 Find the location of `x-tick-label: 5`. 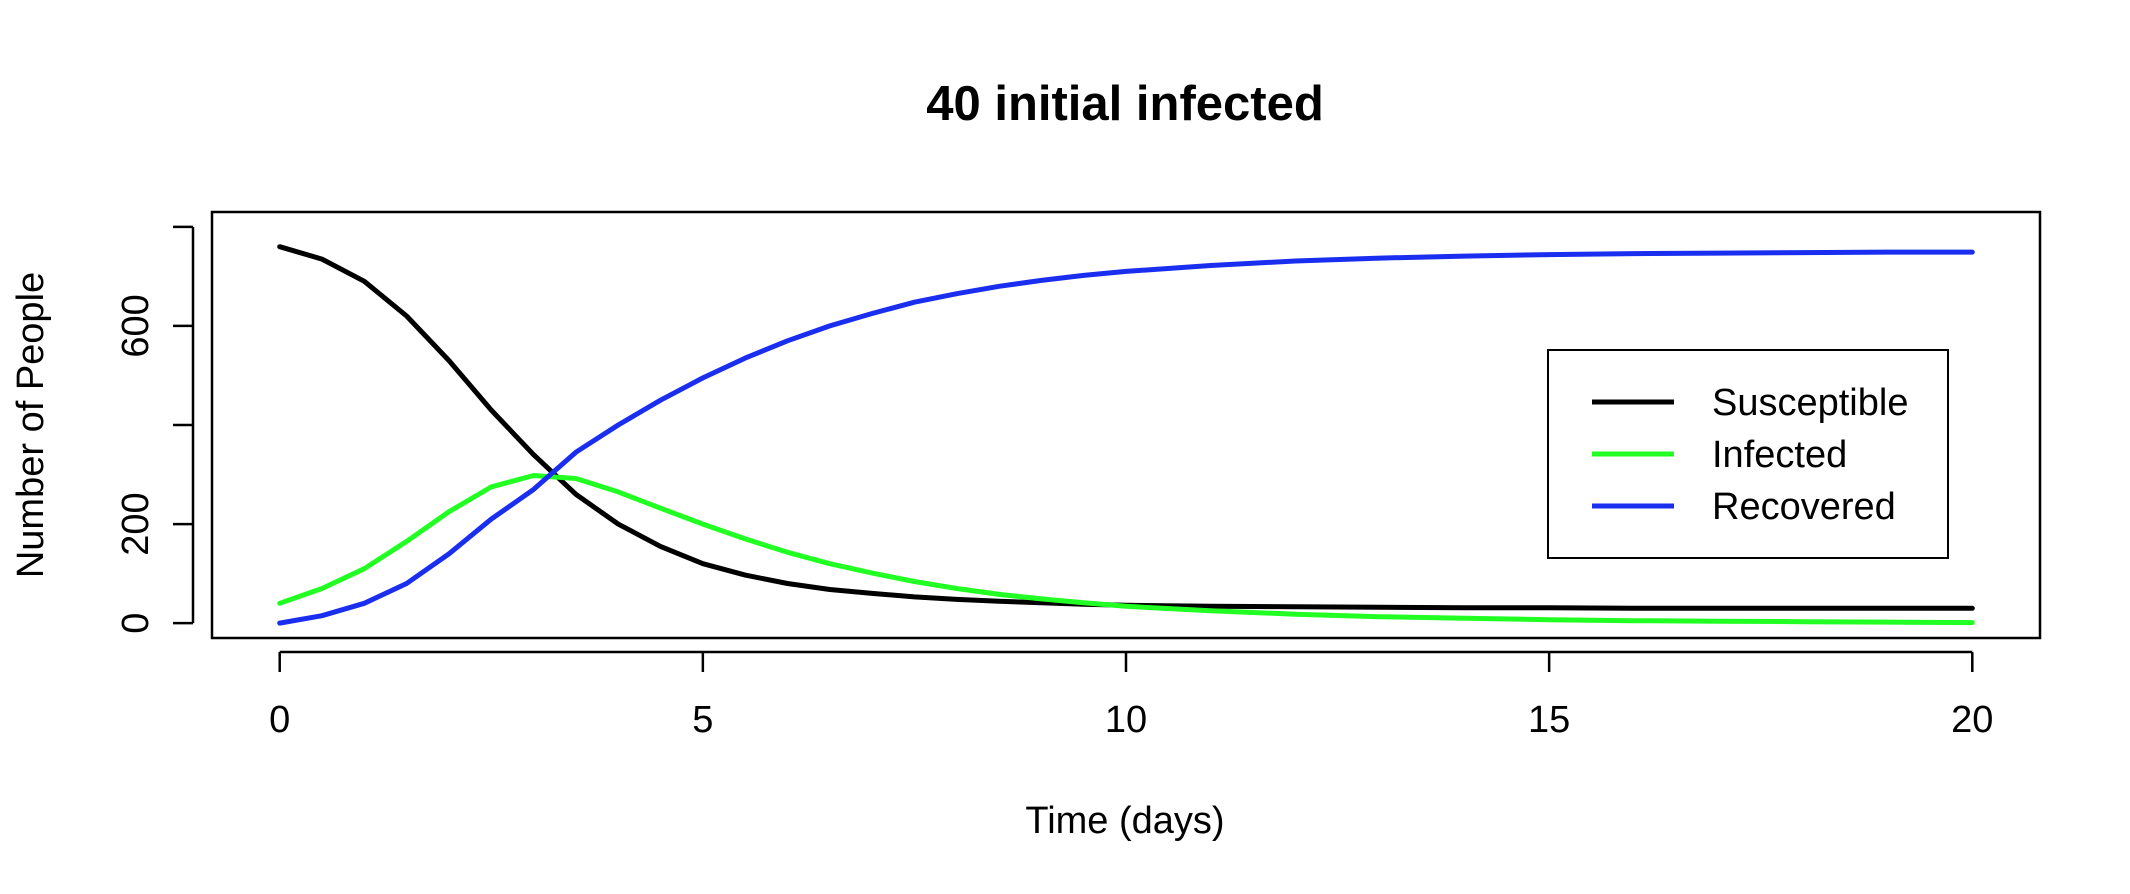

x-tick-label: 5 is located at coordinates (702, 720).